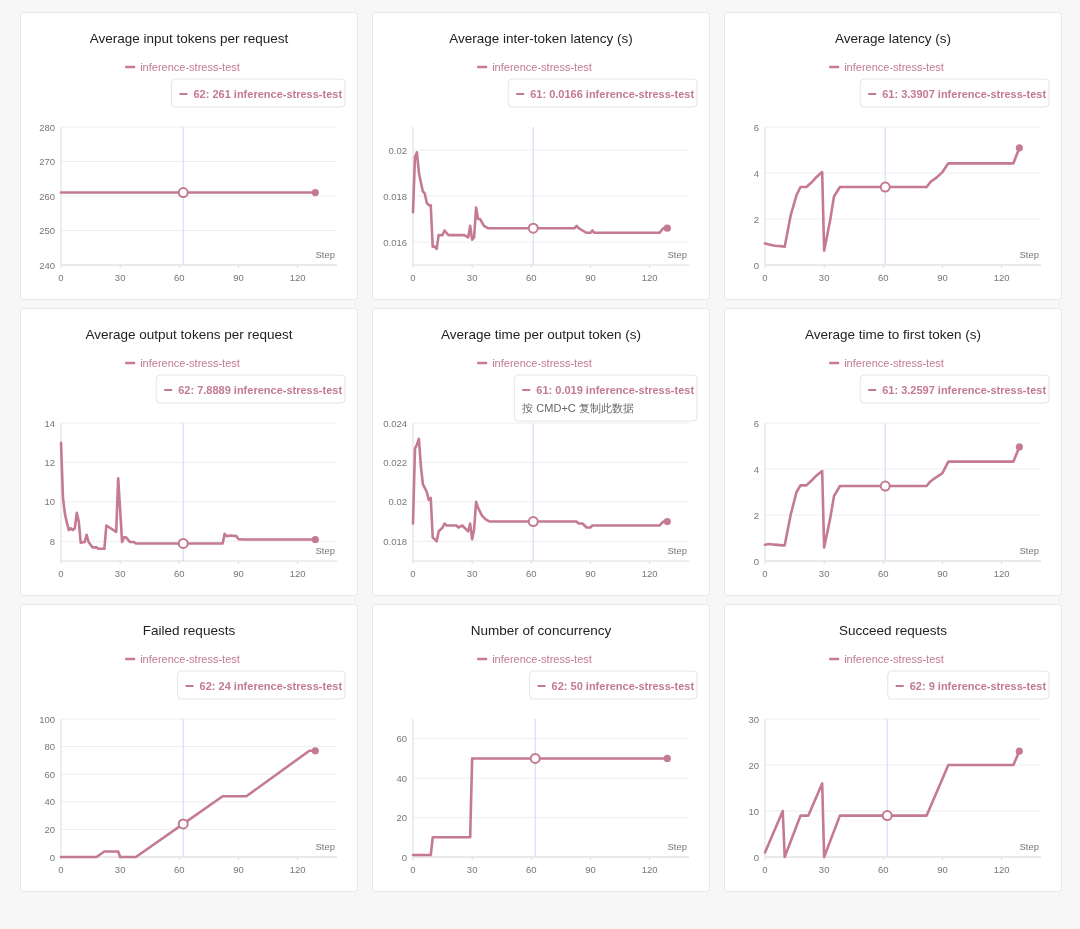  Describe the element at coordinates (395, 462) in the screenshot. I see `y-tick-label: 0.022` at that location.